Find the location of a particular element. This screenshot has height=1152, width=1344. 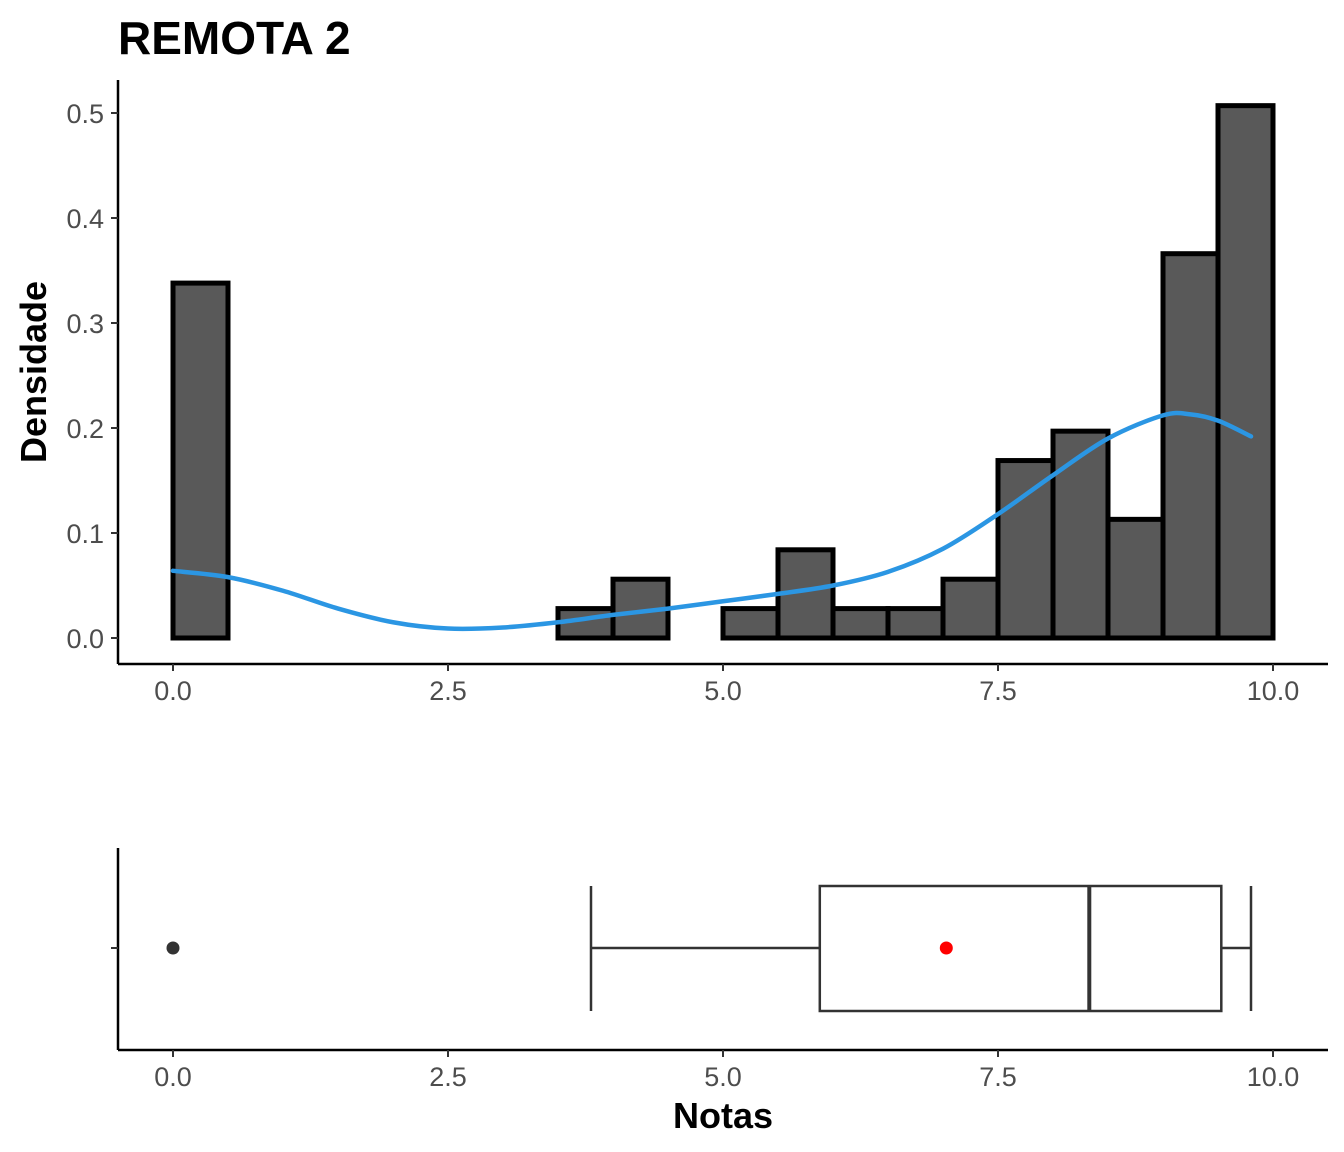

box-x-ticks: 0.0 2.5 5.0 7.5 10.0 is located at coordinates (726, 1071).